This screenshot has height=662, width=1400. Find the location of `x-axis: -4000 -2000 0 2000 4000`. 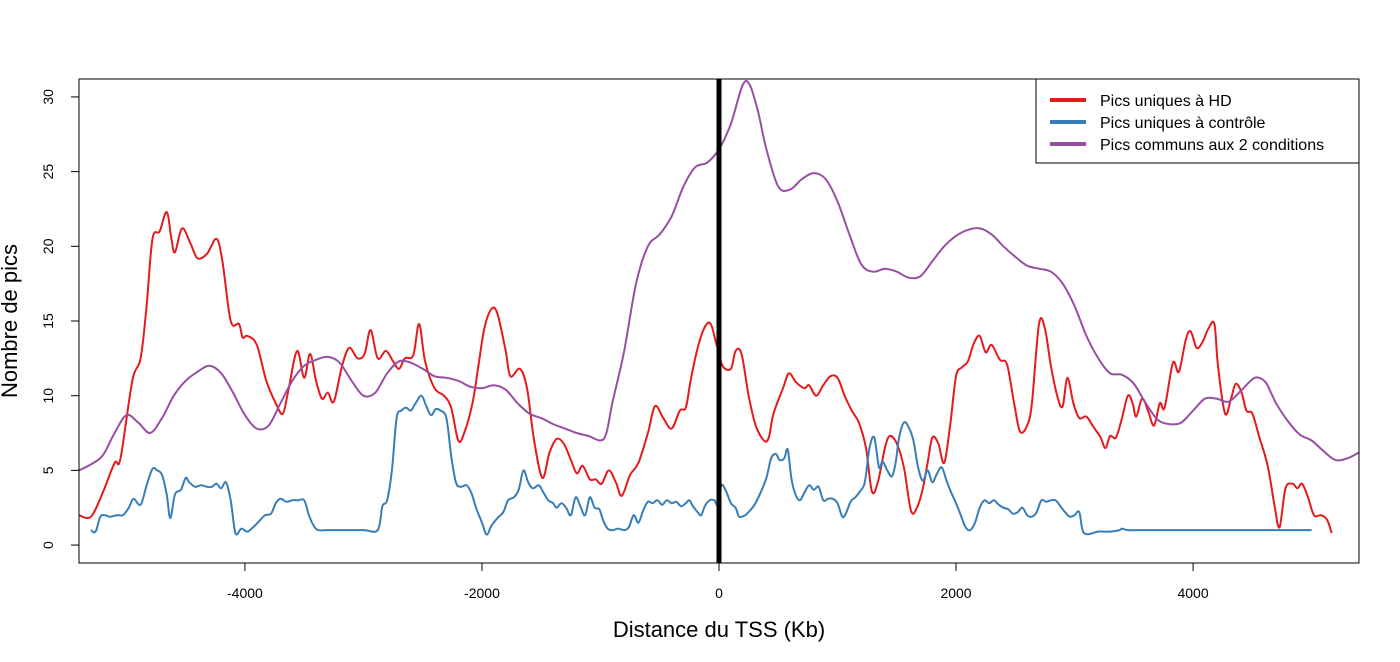

x-axis: -4000 -2000 0 2000 4000 is located at coordinates (718, 582).